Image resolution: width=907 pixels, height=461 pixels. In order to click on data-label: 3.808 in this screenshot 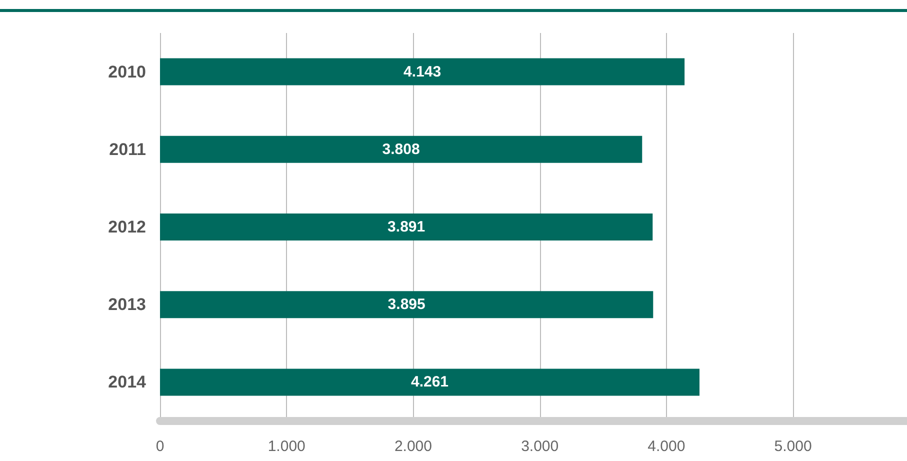, I will do `click(401, 149)`.